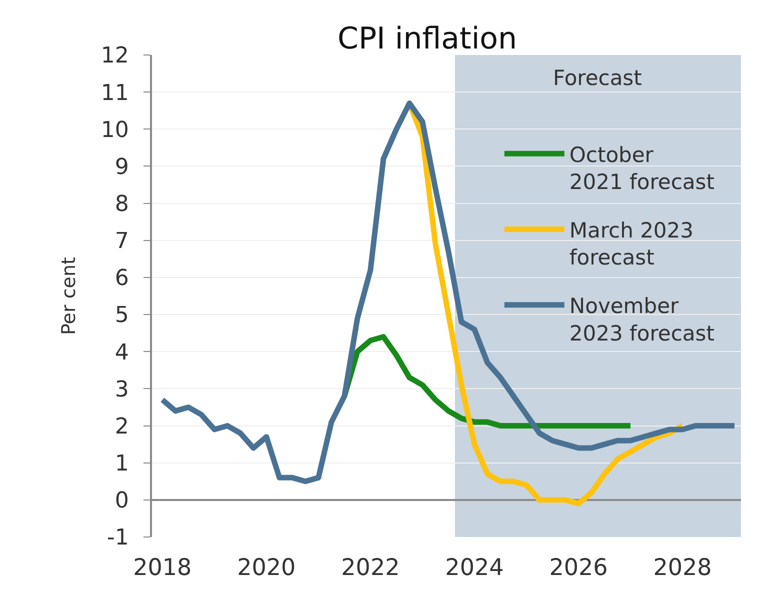 The height and width of the screenshot is (593, 763). Describe the element at coordinates (121, 279) in the screenshot. I see `y-tick-label: 6` at that location.